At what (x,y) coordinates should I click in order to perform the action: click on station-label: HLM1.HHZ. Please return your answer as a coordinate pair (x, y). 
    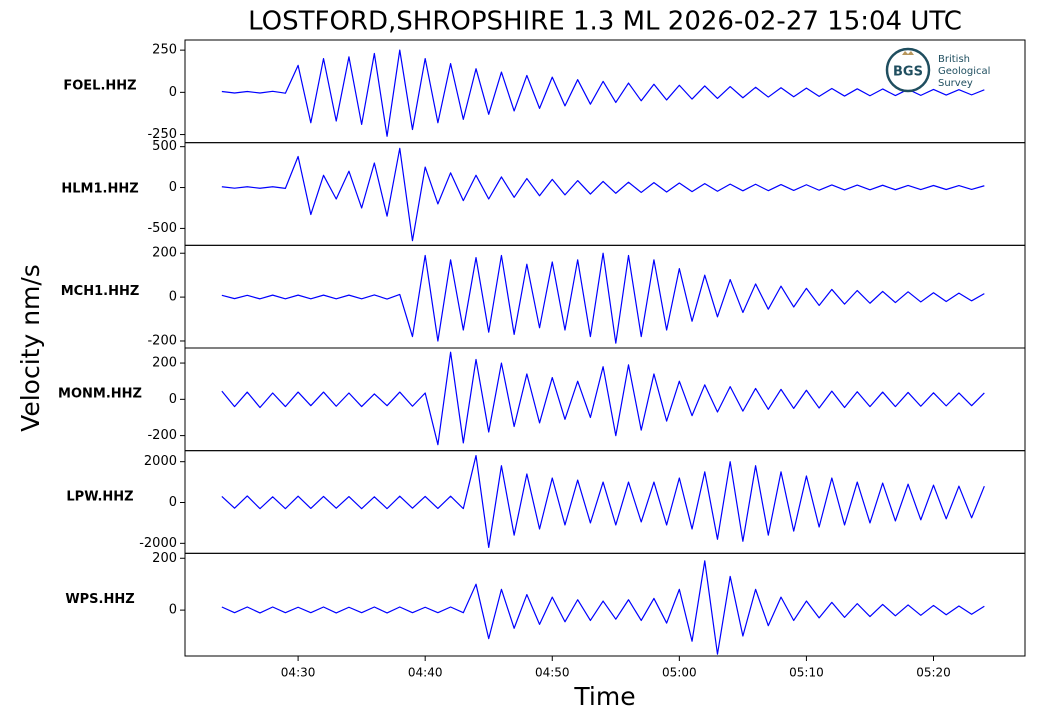
    Looking at the image, I should click on (99, 188).